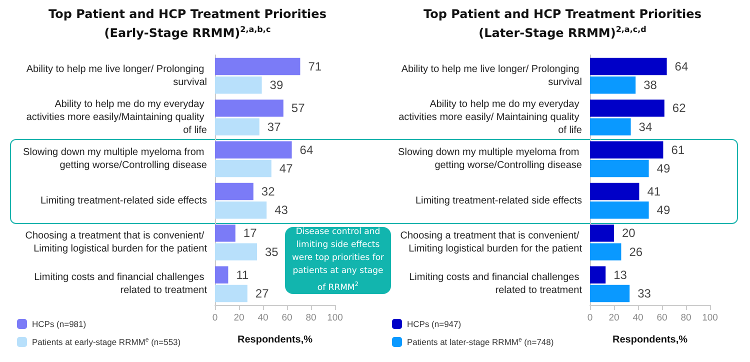 The image size is (750, 362). What do you see at coordinates (434, 324) in the screenshot?
I see `legend-label: HCPs (n=947)` at bounding box center [434, 324].